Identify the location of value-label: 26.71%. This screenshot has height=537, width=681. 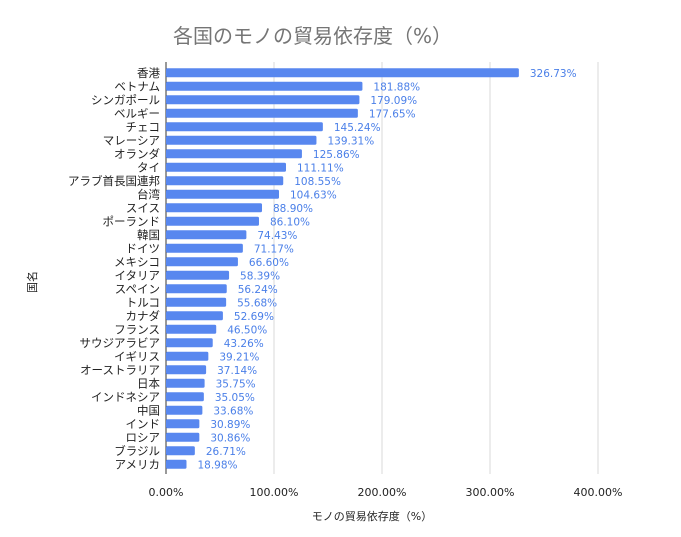
(226, 452).